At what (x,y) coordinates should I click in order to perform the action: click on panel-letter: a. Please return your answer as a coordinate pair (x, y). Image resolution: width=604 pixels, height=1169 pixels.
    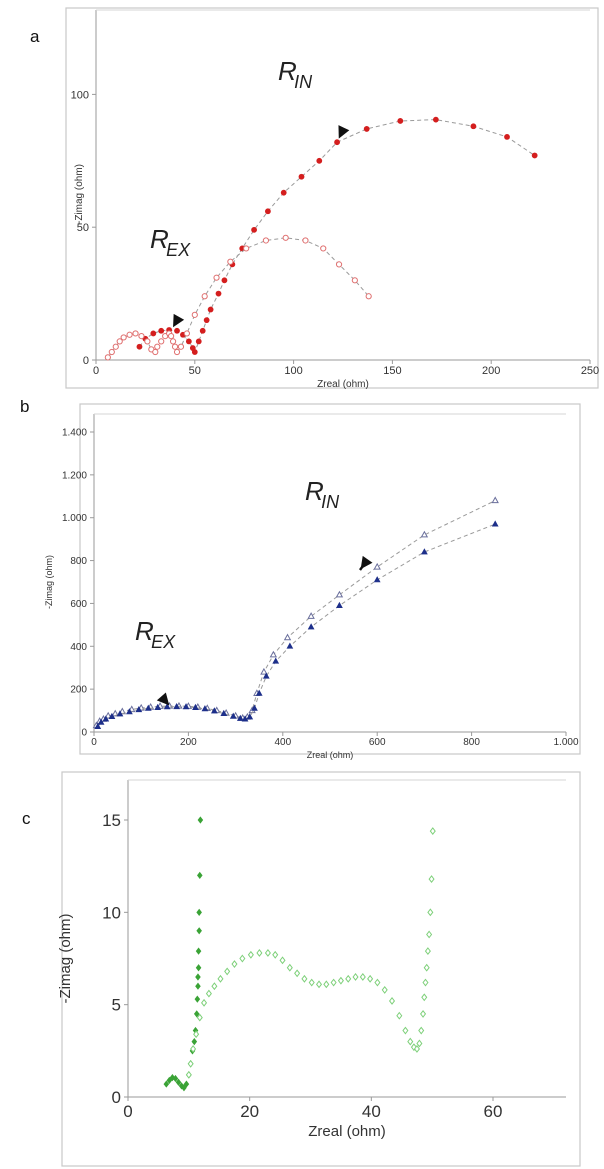
    Looking at the image, I should click on (35, 36).